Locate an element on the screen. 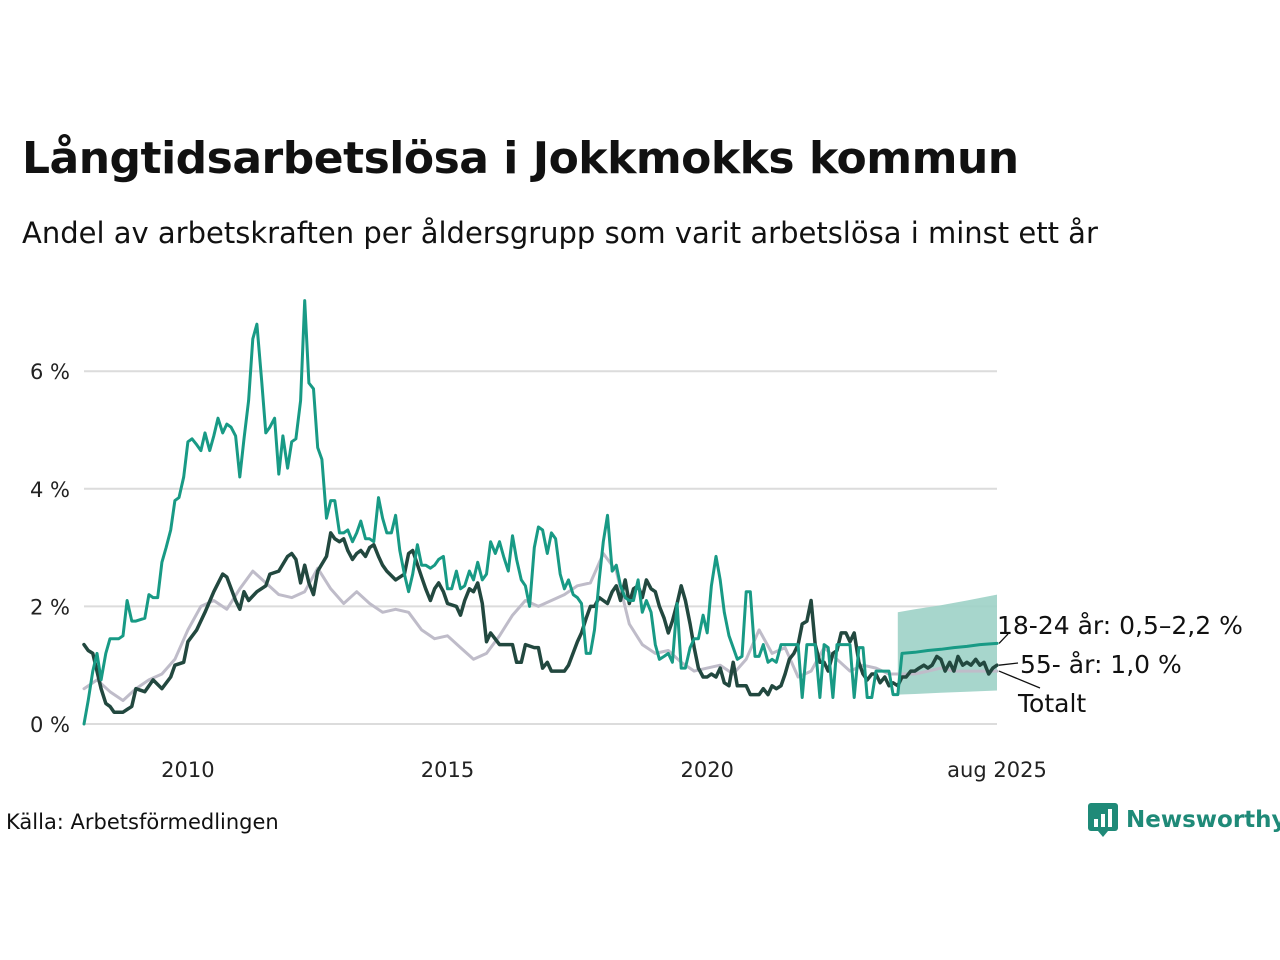  source-note: Källa: Arbetsförmedlingen is located at coordinates (142, 822).